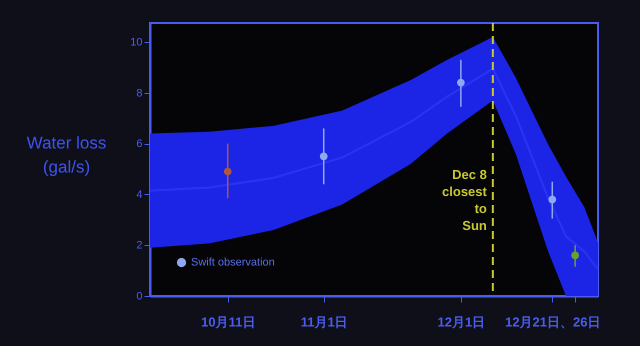  I want to click on y-tick-label: 6, so click(139, 144).